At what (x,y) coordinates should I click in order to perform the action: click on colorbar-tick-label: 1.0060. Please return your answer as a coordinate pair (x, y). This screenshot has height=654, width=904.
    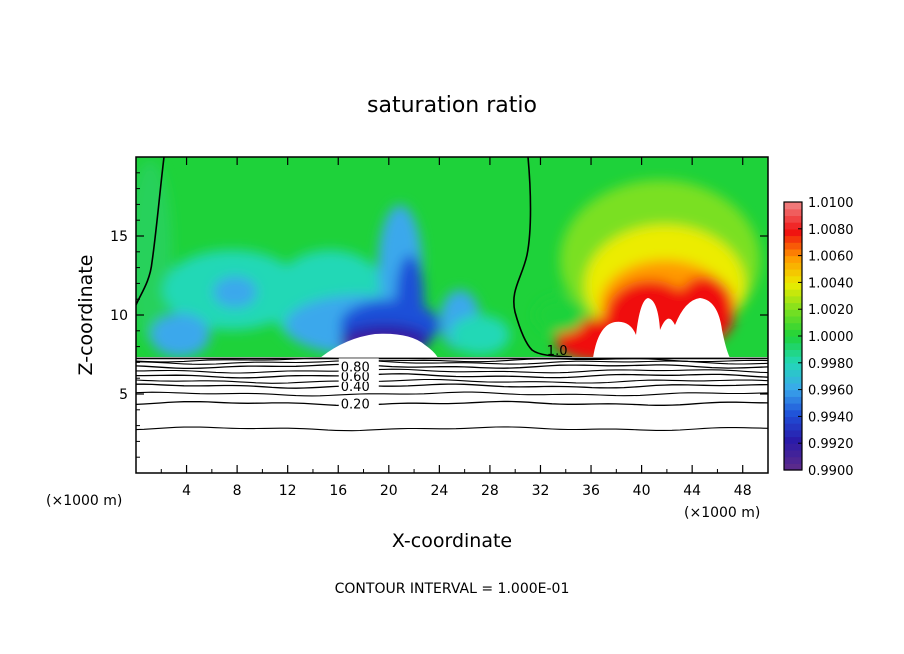
    Looking at the image, I should click on (831, 257).